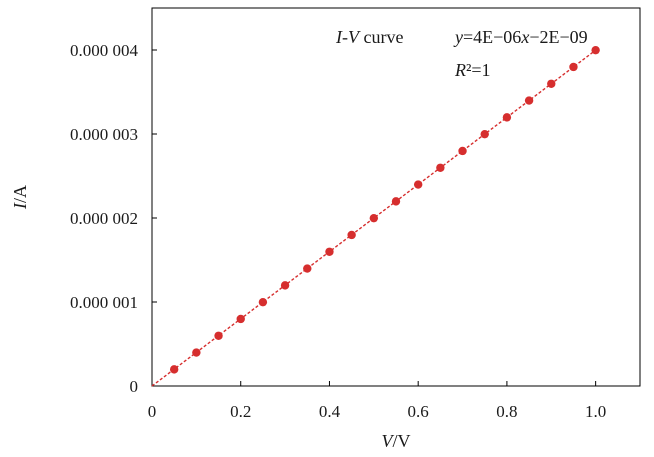 Image resolution: width=654 pixels, height=457 pixels. Describe the element at coordinates (20, 197) in the screenshot. I see `y-axis-label: I/A` at that location.